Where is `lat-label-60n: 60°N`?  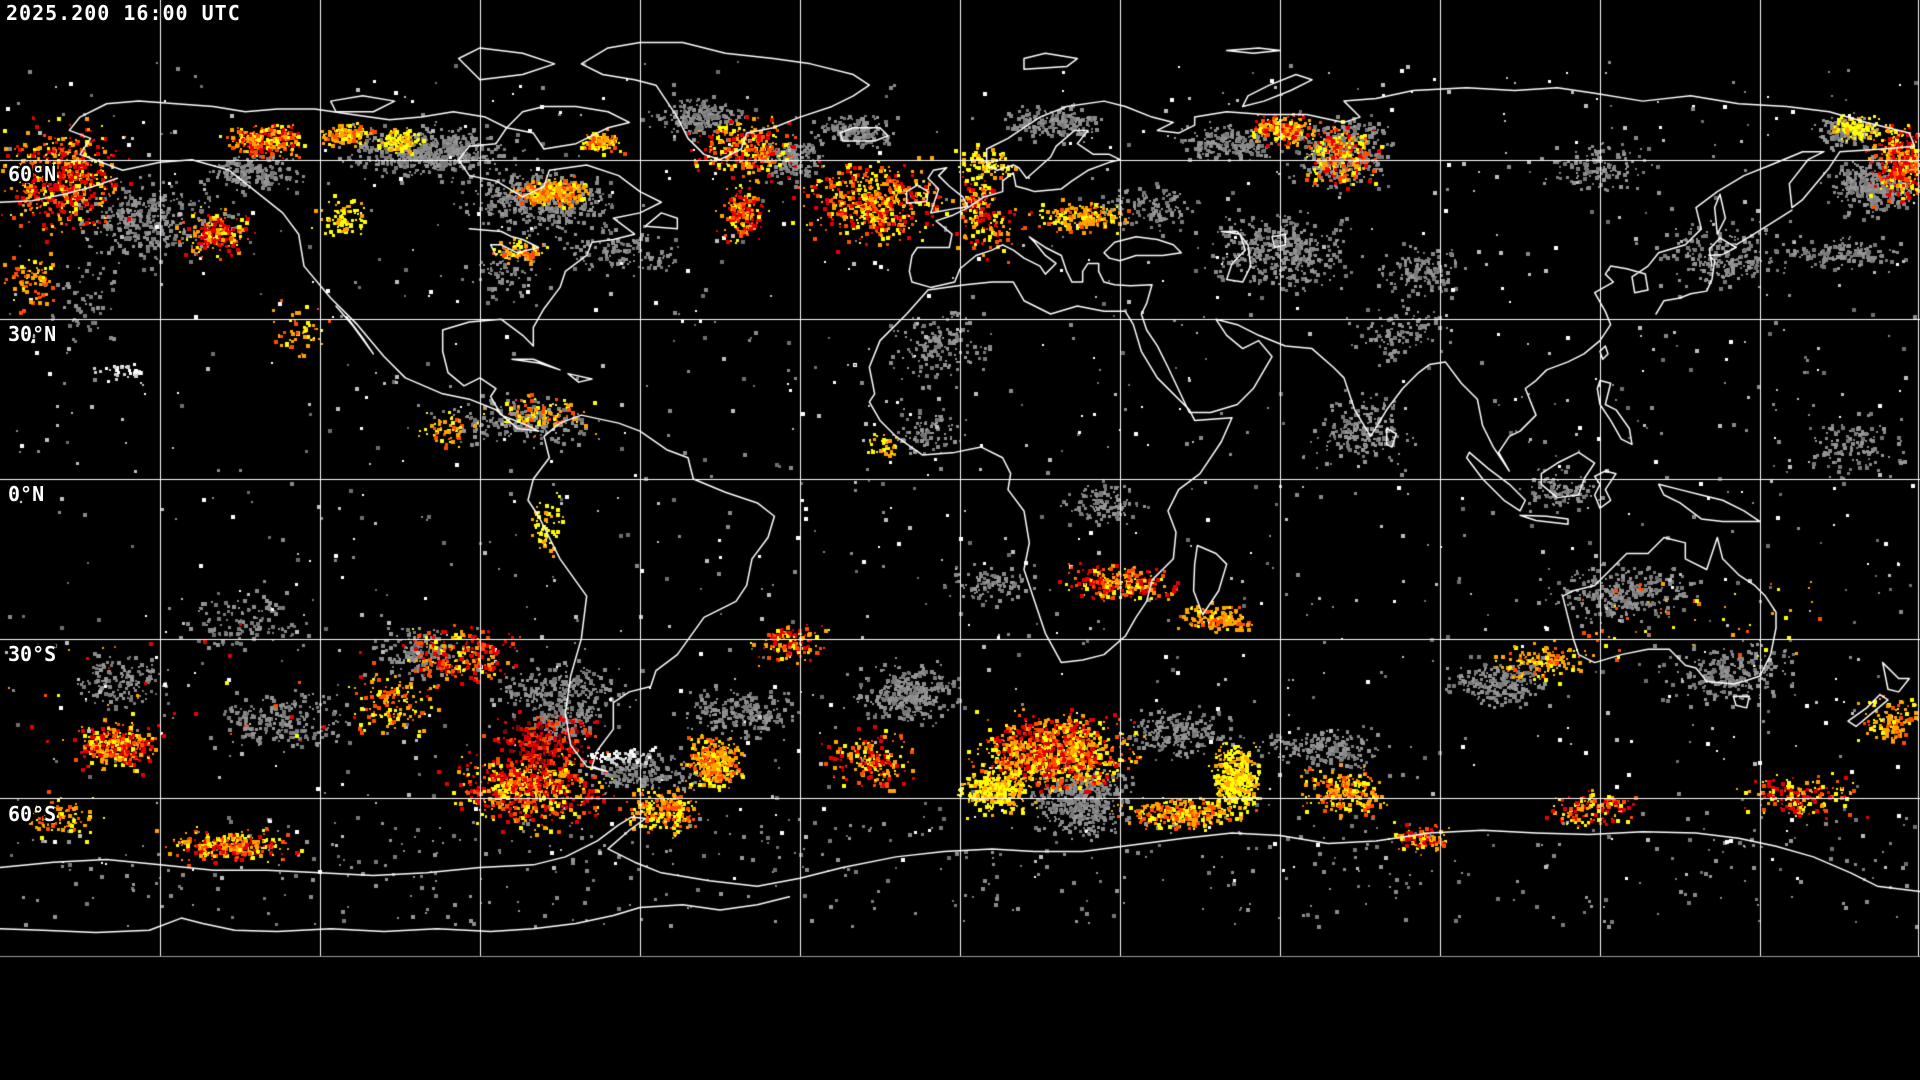 lat-label-60n: 60°N is located at coordinates (32, 174).